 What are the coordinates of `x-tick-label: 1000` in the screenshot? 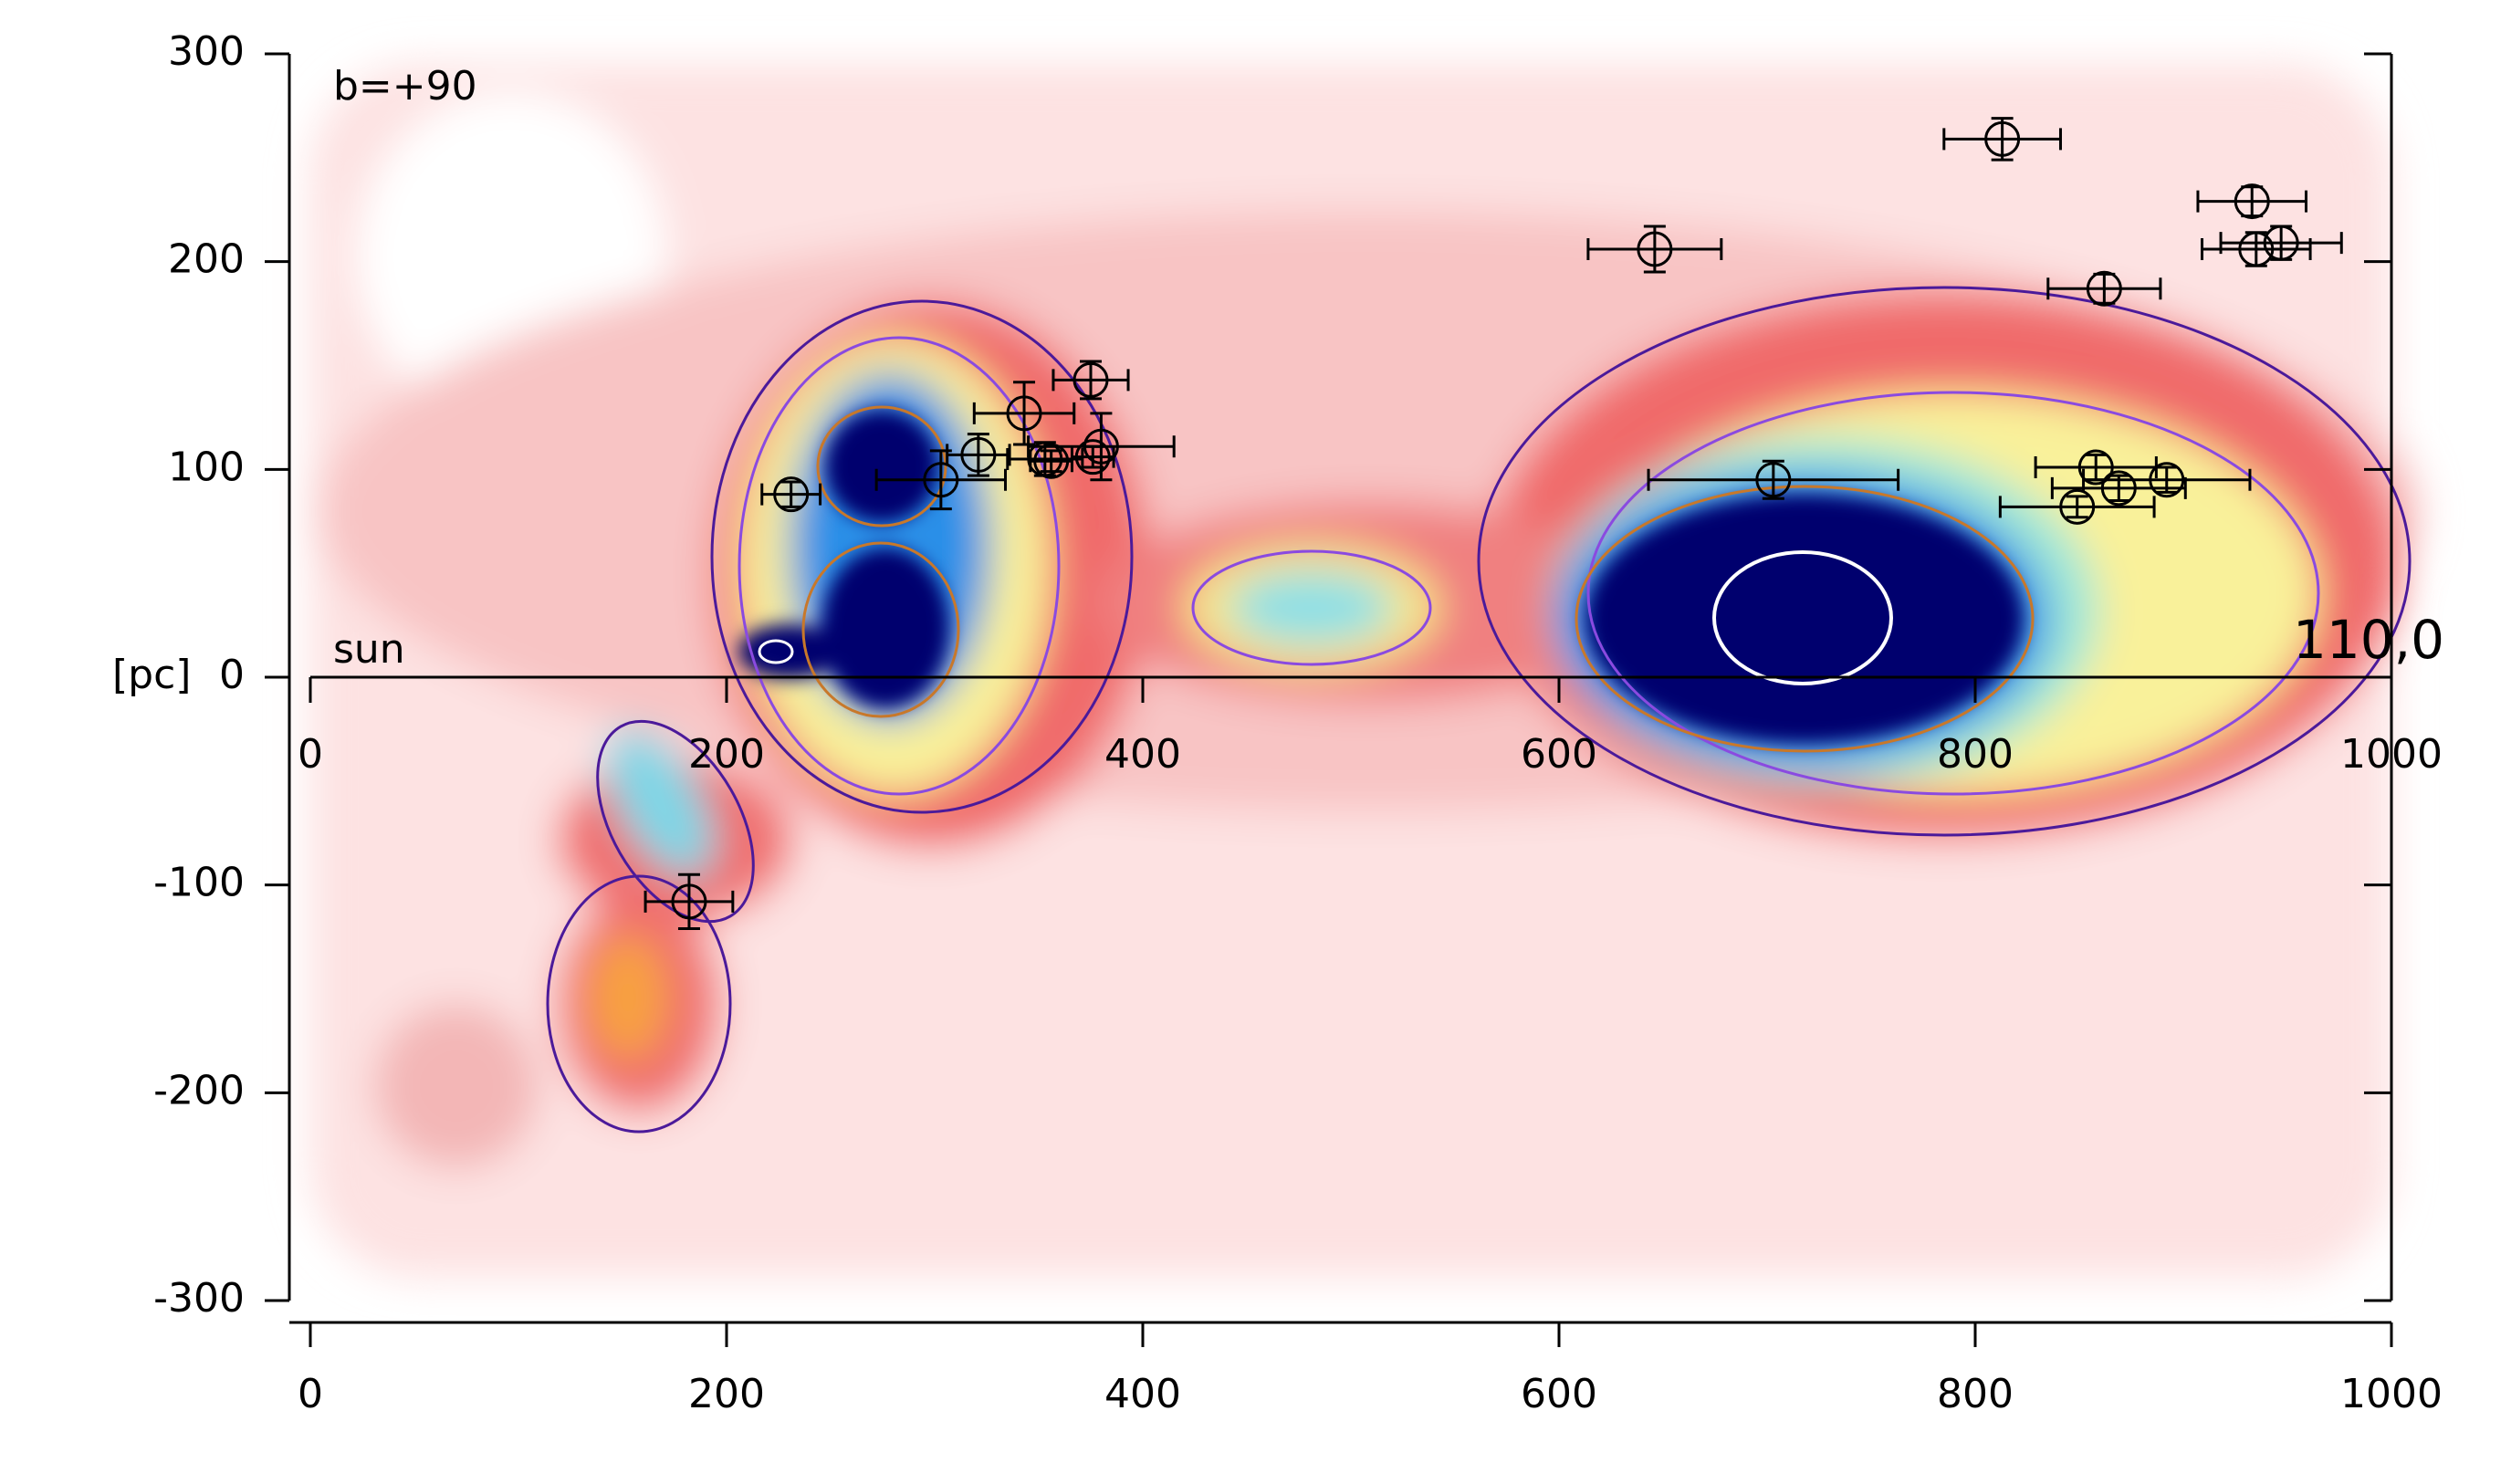 It's located at (2391, 1394).